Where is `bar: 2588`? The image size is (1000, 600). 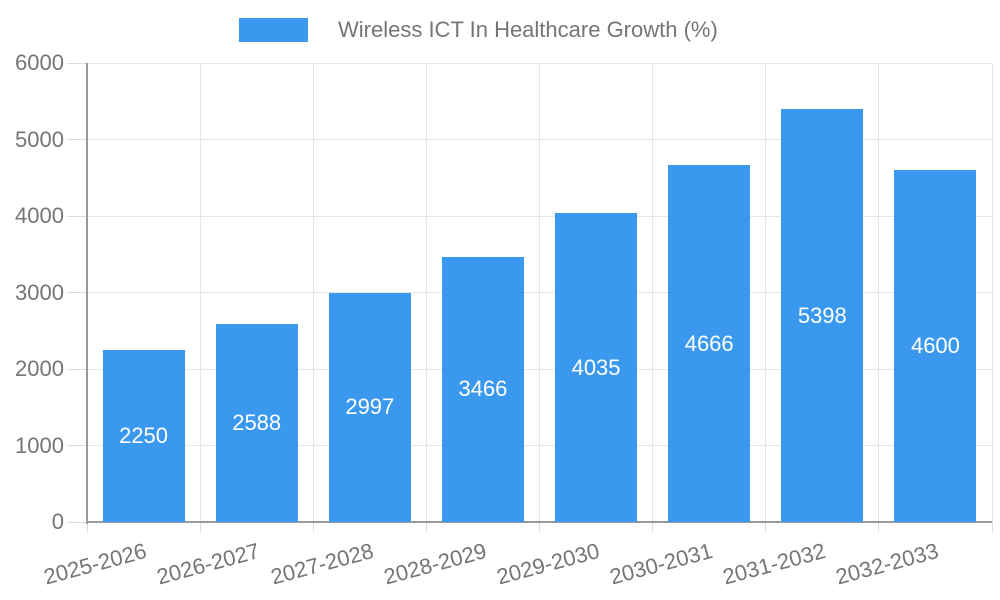 bar: 2588 is located at coordinates (256, 423).